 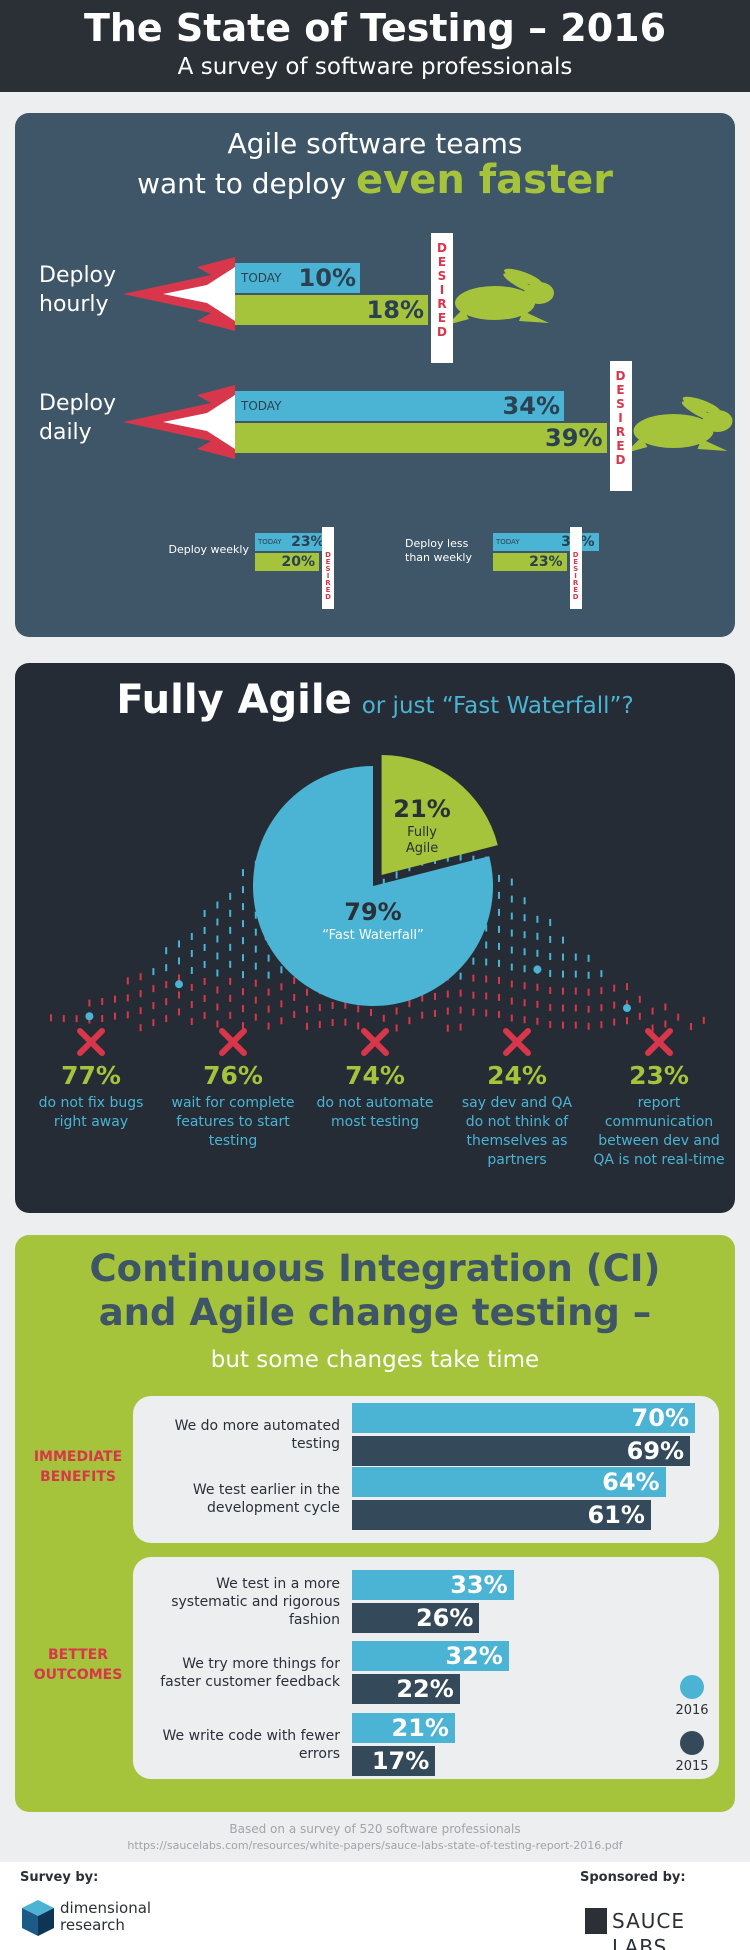 What do you see at coordinates (331, 310) in the screenshot?
I see `desired-bar: 18%` at bounding box center [331, 310].